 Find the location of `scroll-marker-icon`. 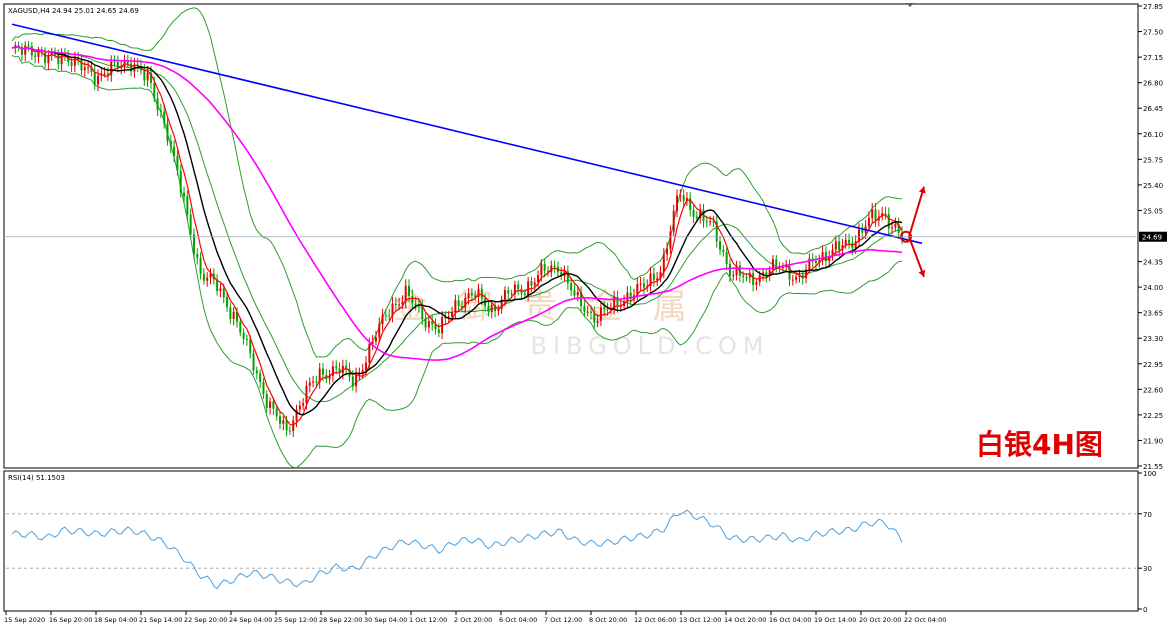

scroll-marker-icon is located at coordinates (910, 5).